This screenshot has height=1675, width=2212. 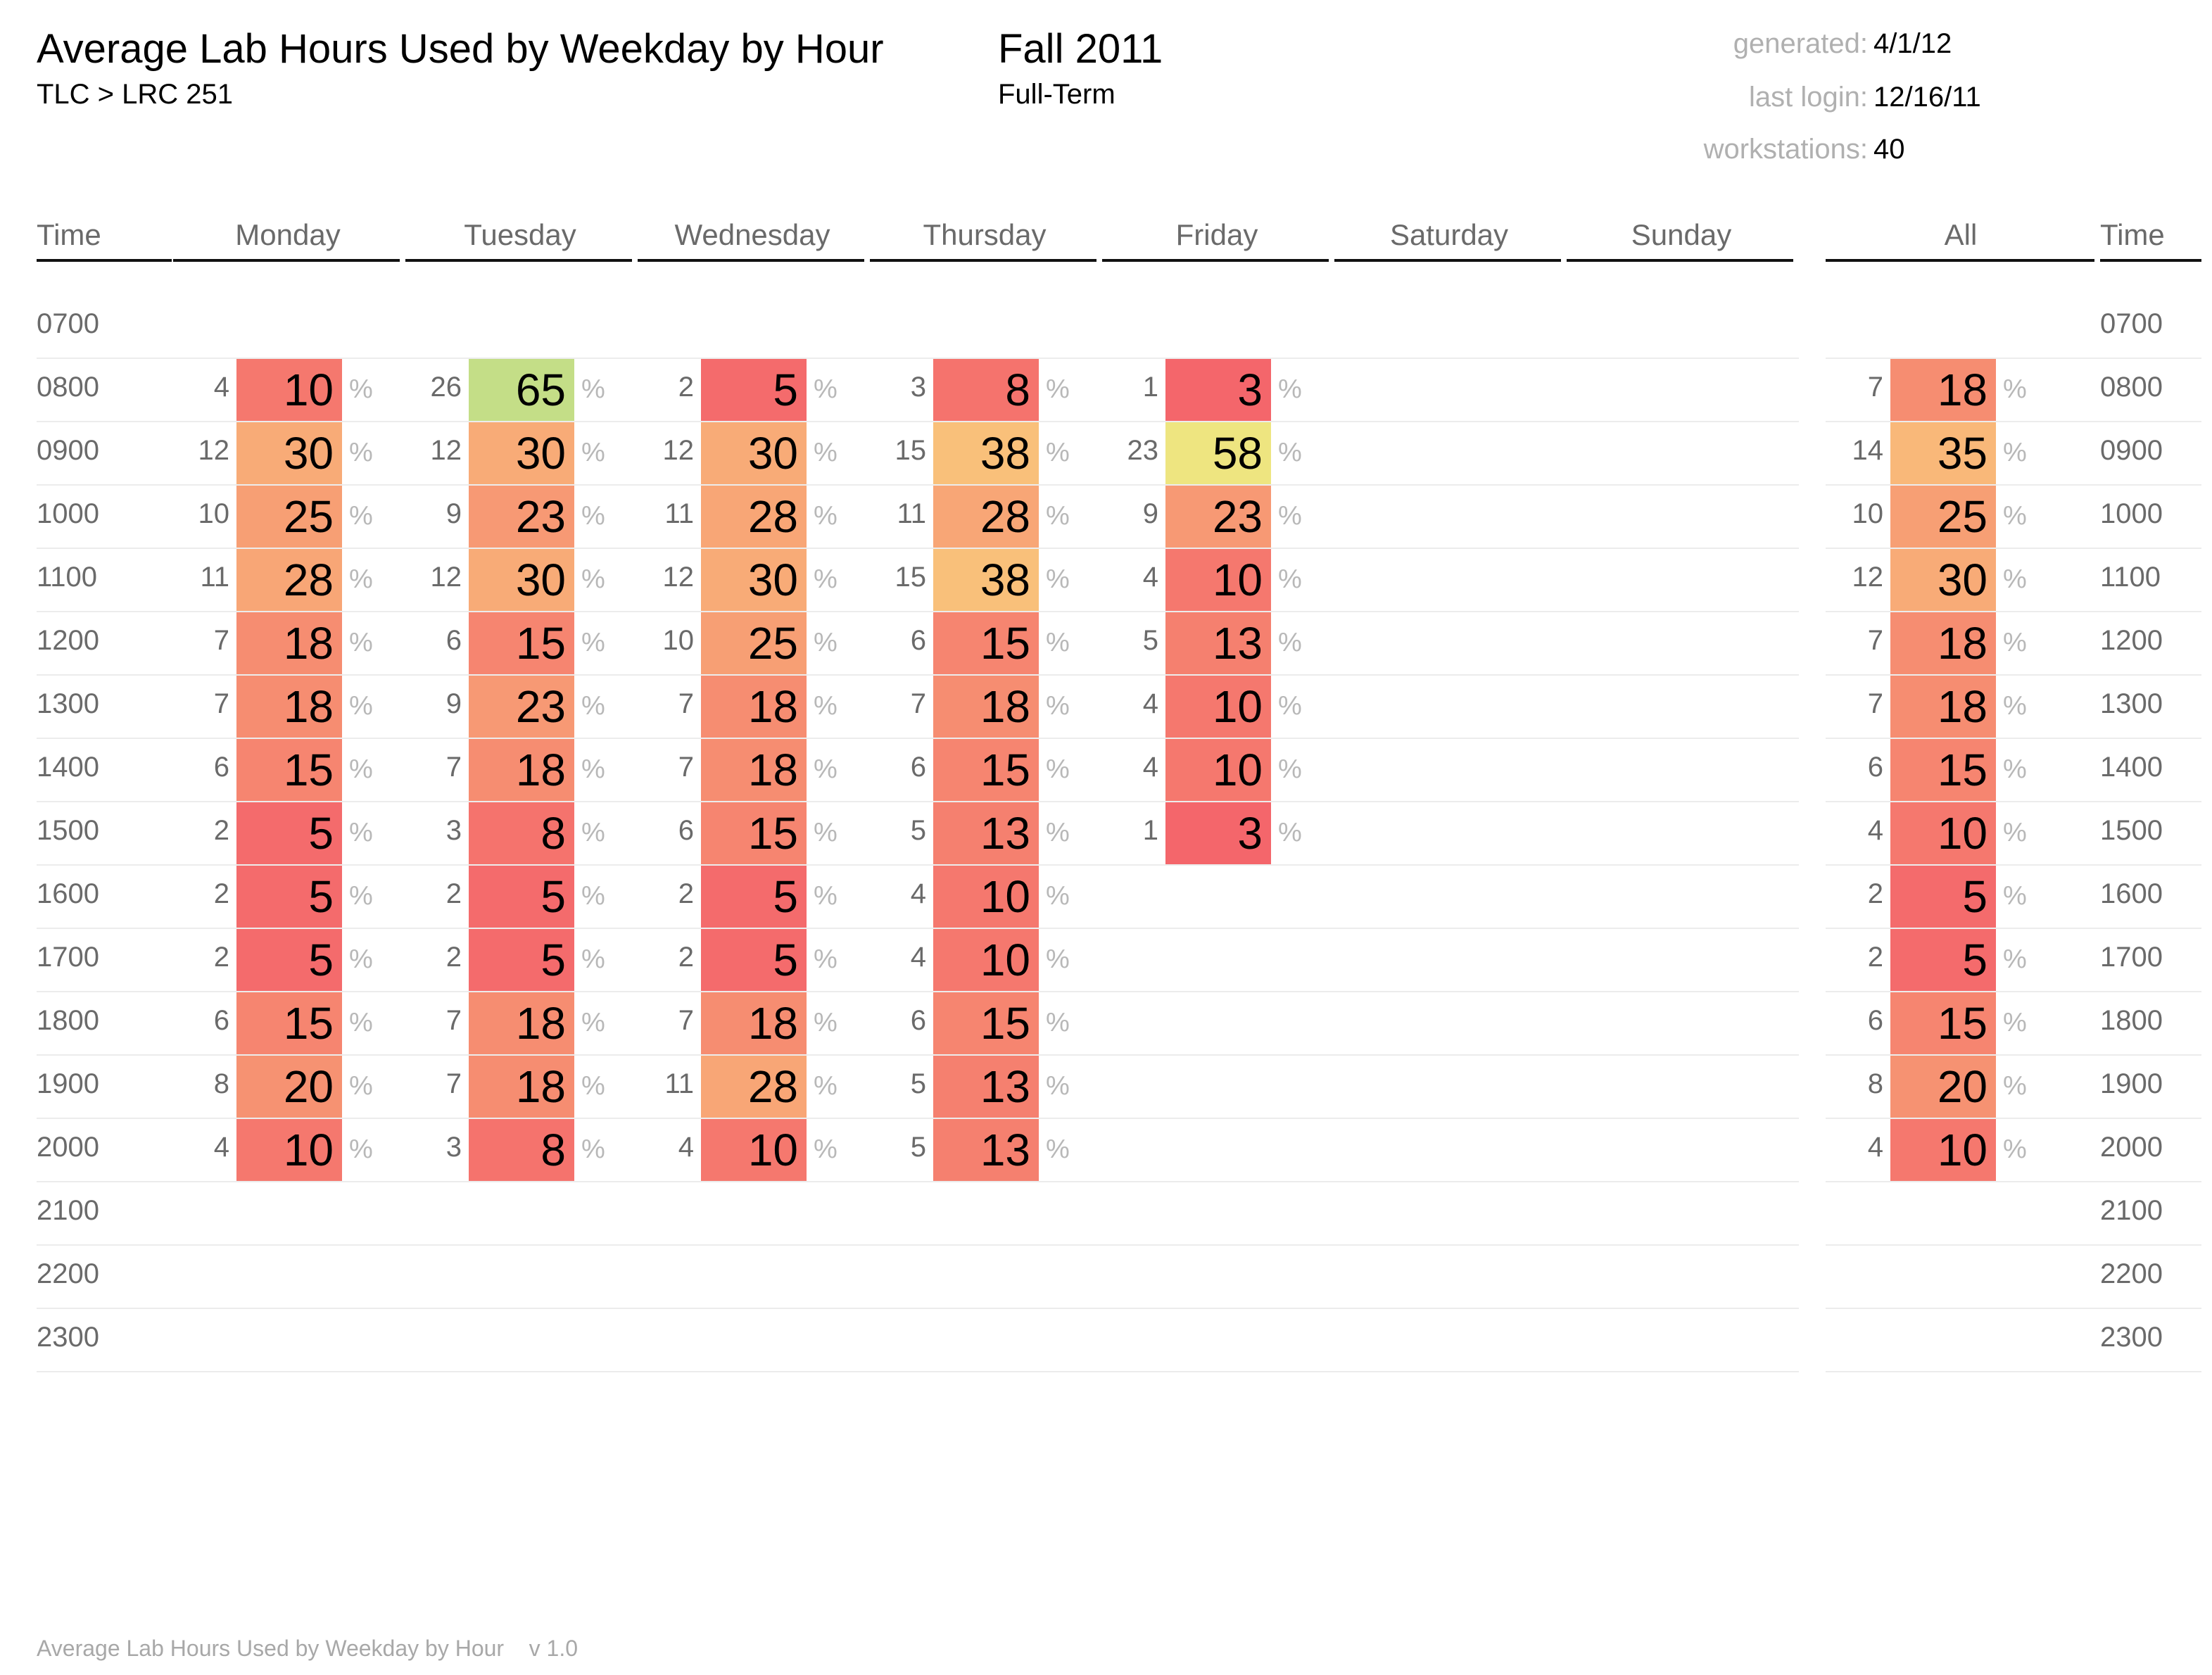 What do you see at coordinates (68, 957) in the screenshot?
I see `time-label: 1700` at bounding box center [68, 957].